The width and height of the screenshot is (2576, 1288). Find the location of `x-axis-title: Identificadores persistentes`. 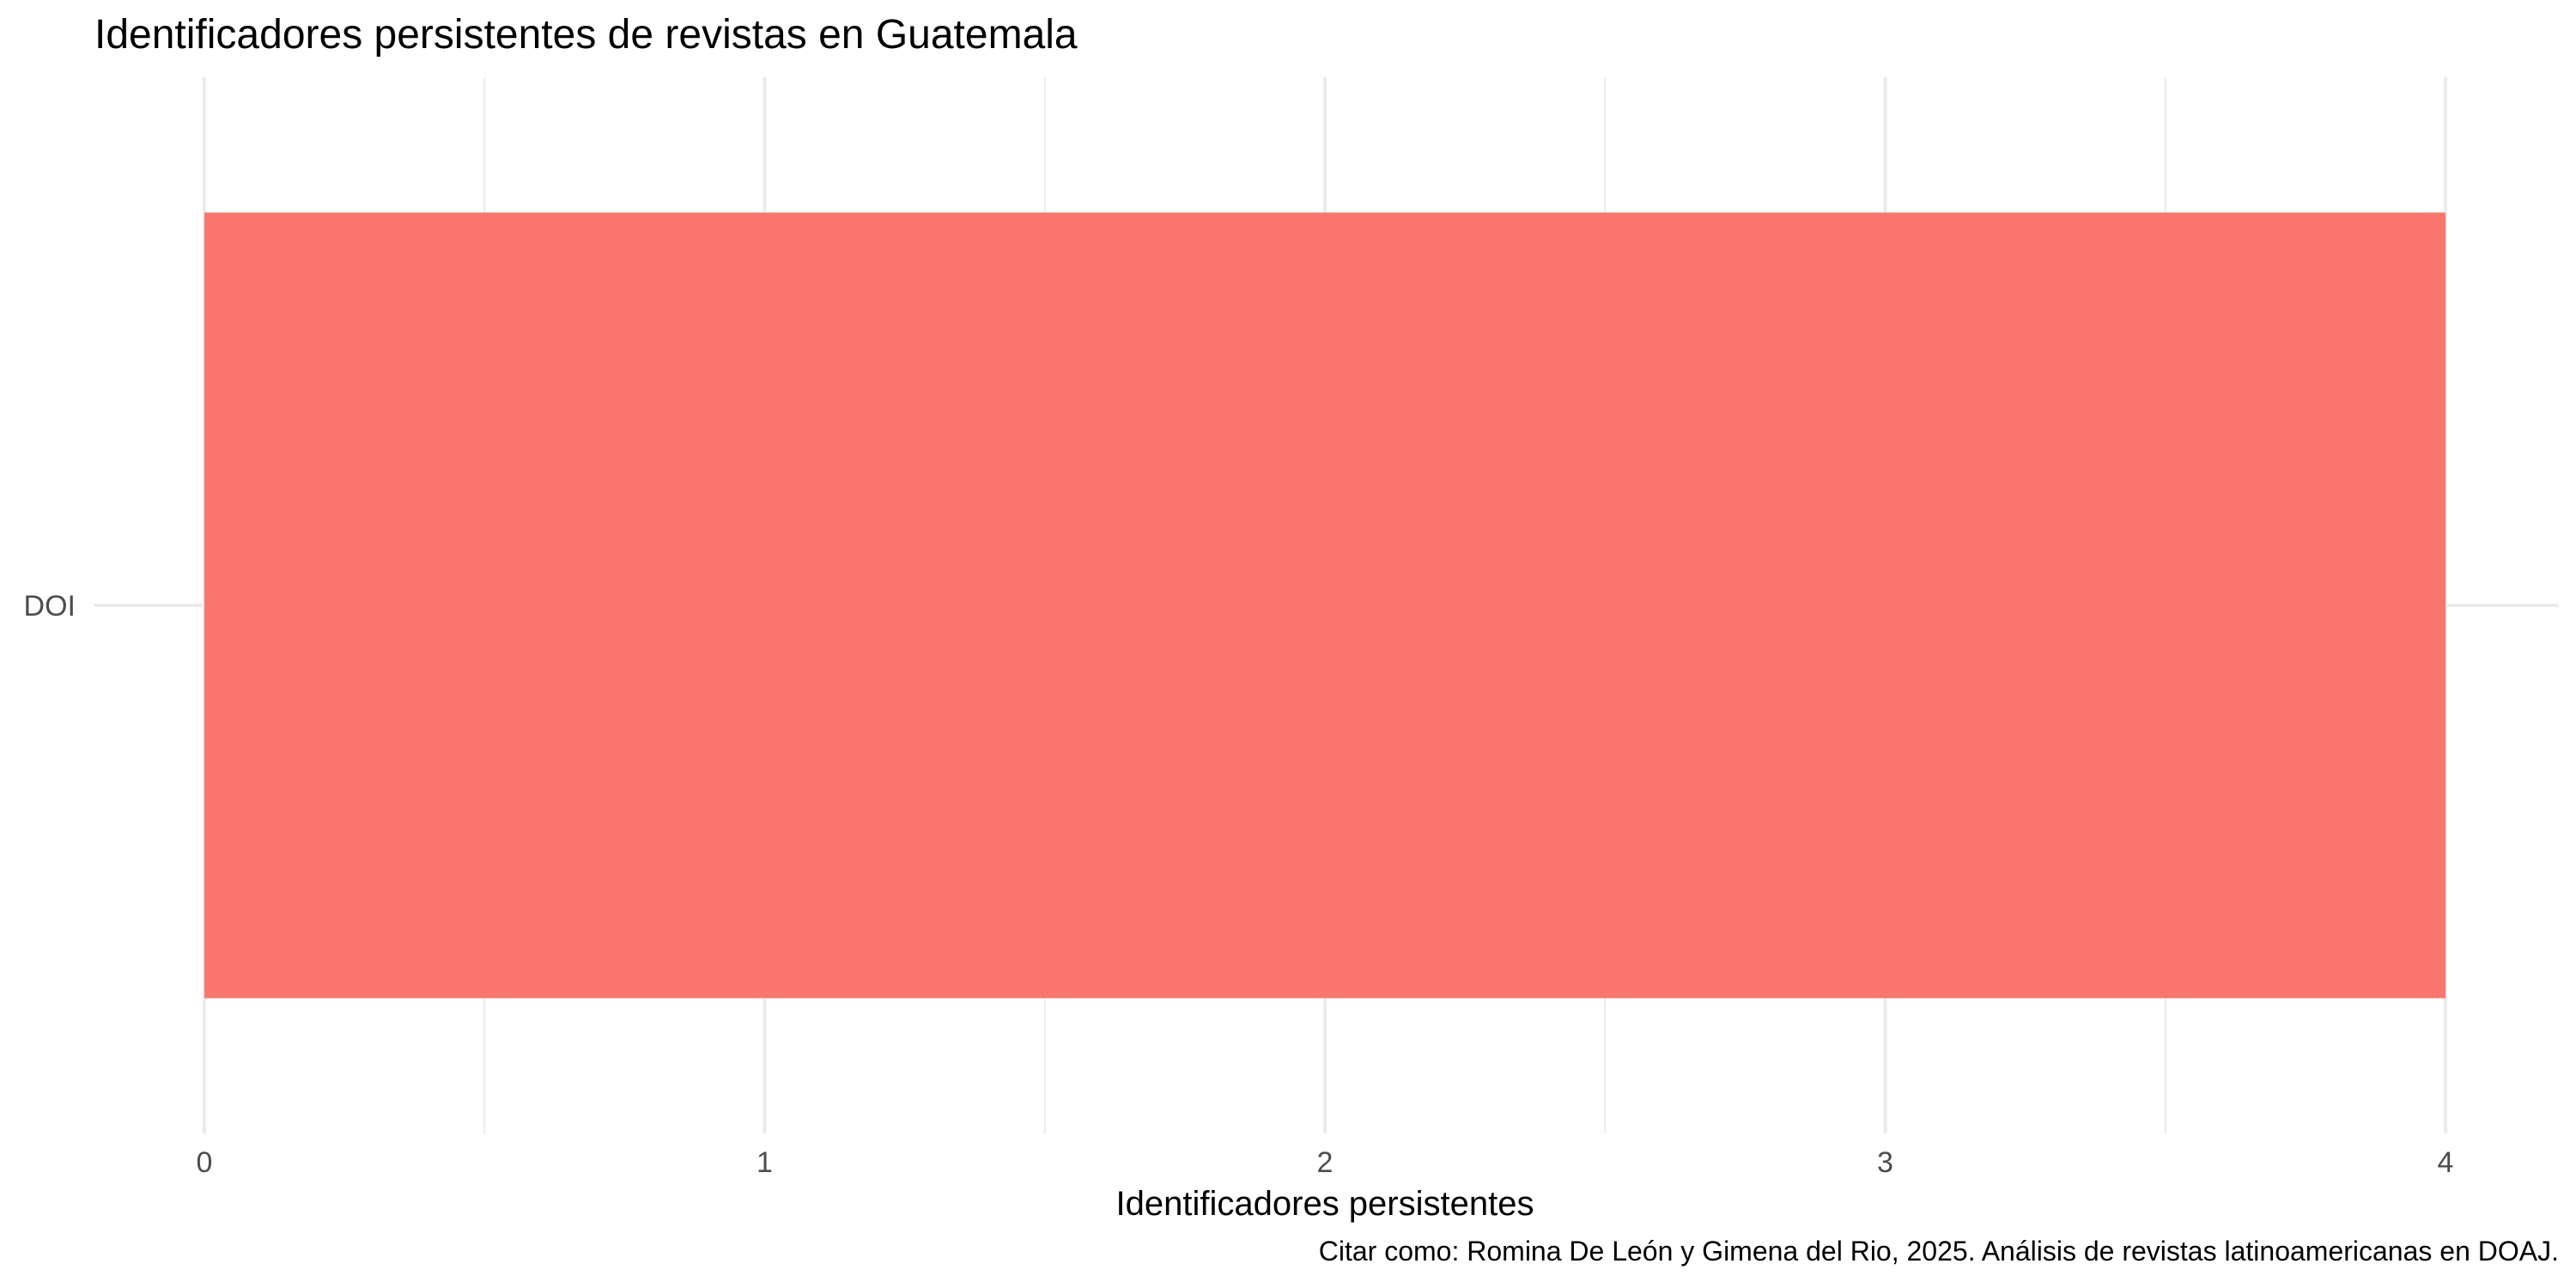

x-axis-title: Identificadores persistentes is located at coordinates (1325, 1204).